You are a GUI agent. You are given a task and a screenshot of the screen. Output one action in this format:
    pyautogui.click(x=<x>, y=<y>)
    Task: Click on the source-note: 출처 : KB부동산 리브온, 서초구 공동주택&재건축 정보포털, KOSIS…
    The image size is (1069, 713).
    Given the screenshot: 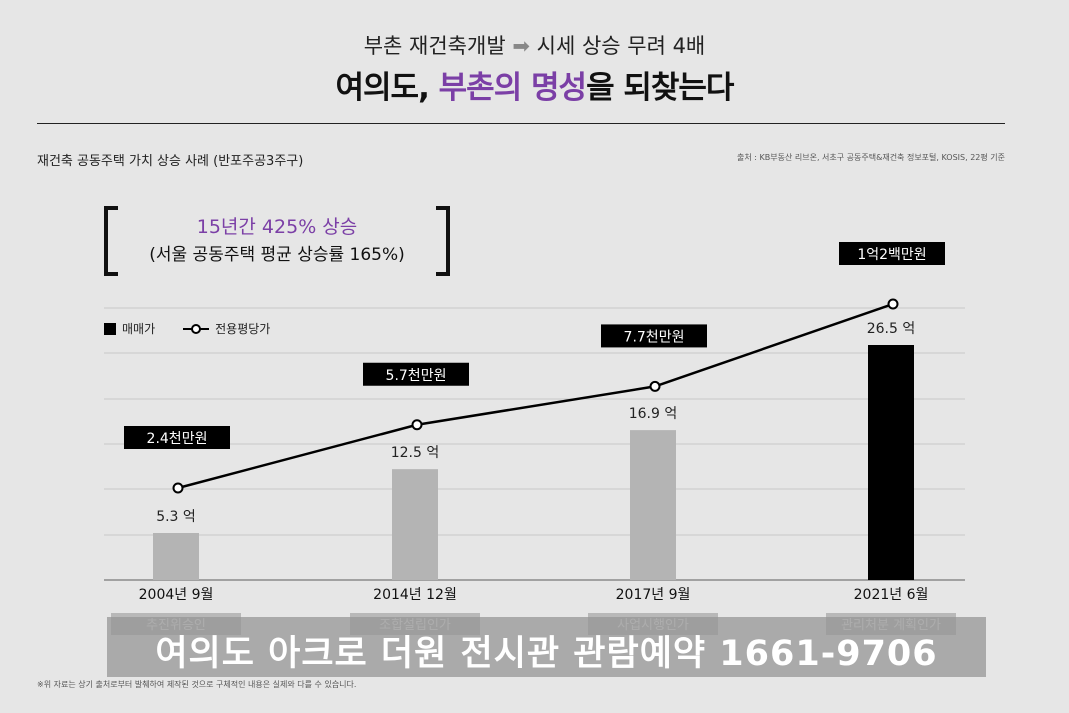 What is the action you would take?
    pyautogui.click(x=871, y=157)
    